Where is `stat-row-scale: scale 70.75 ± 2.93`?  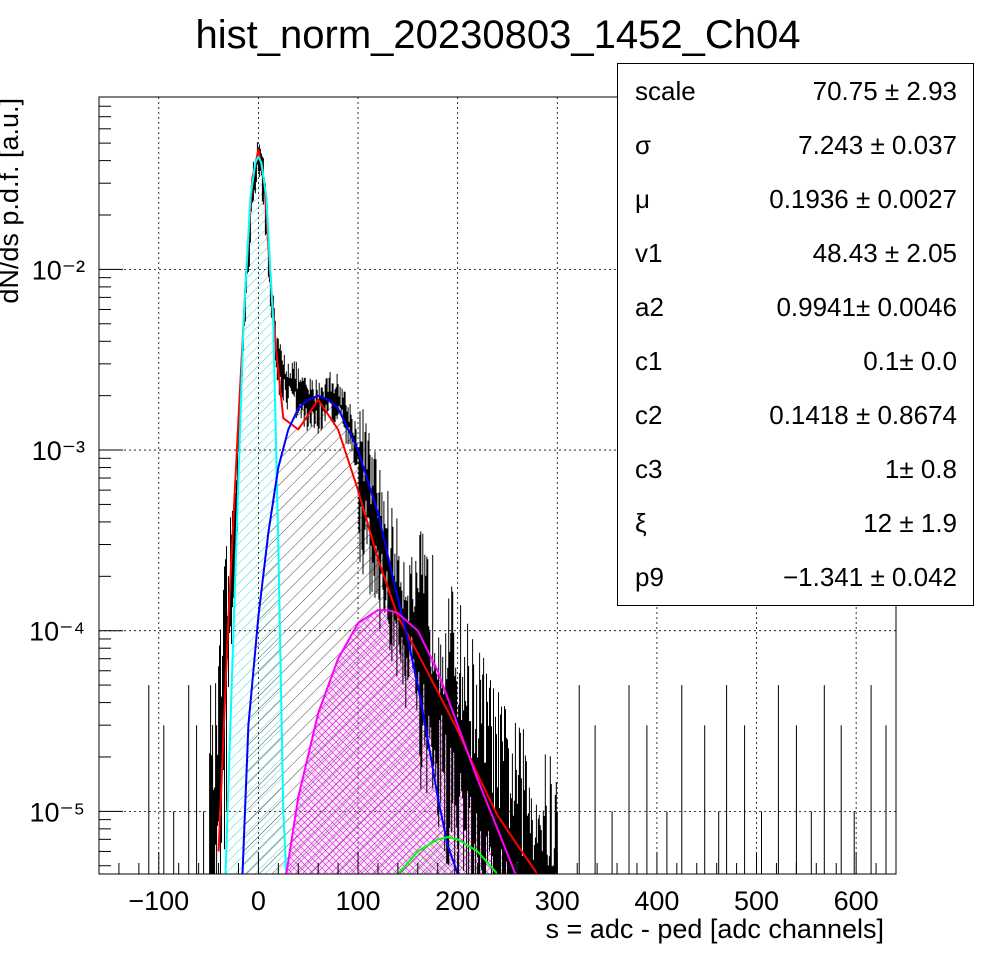 stat-row-scale: scale 70.75 ± 2.93 is located at coordinates (796, 91).